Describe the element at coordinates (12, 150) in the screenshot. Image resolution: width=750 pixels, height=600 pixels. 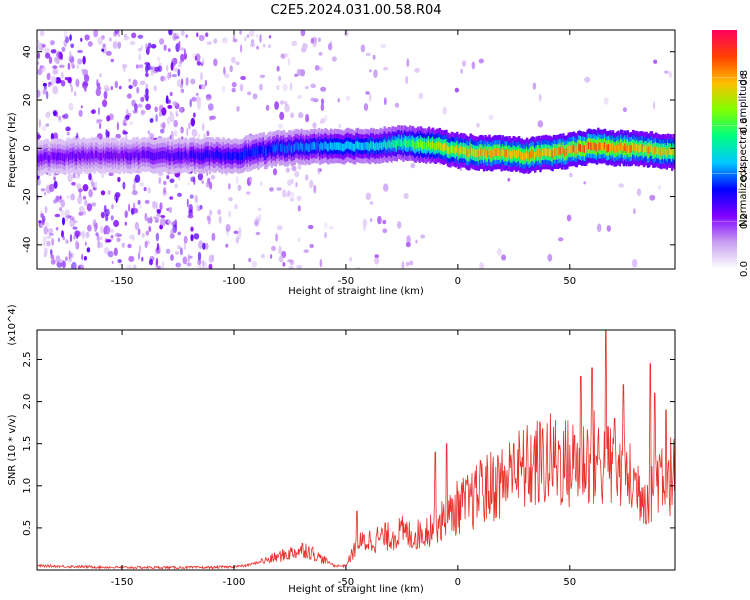
I see `heatmap-y-axis-label: Frequency (Hz)` at that location.